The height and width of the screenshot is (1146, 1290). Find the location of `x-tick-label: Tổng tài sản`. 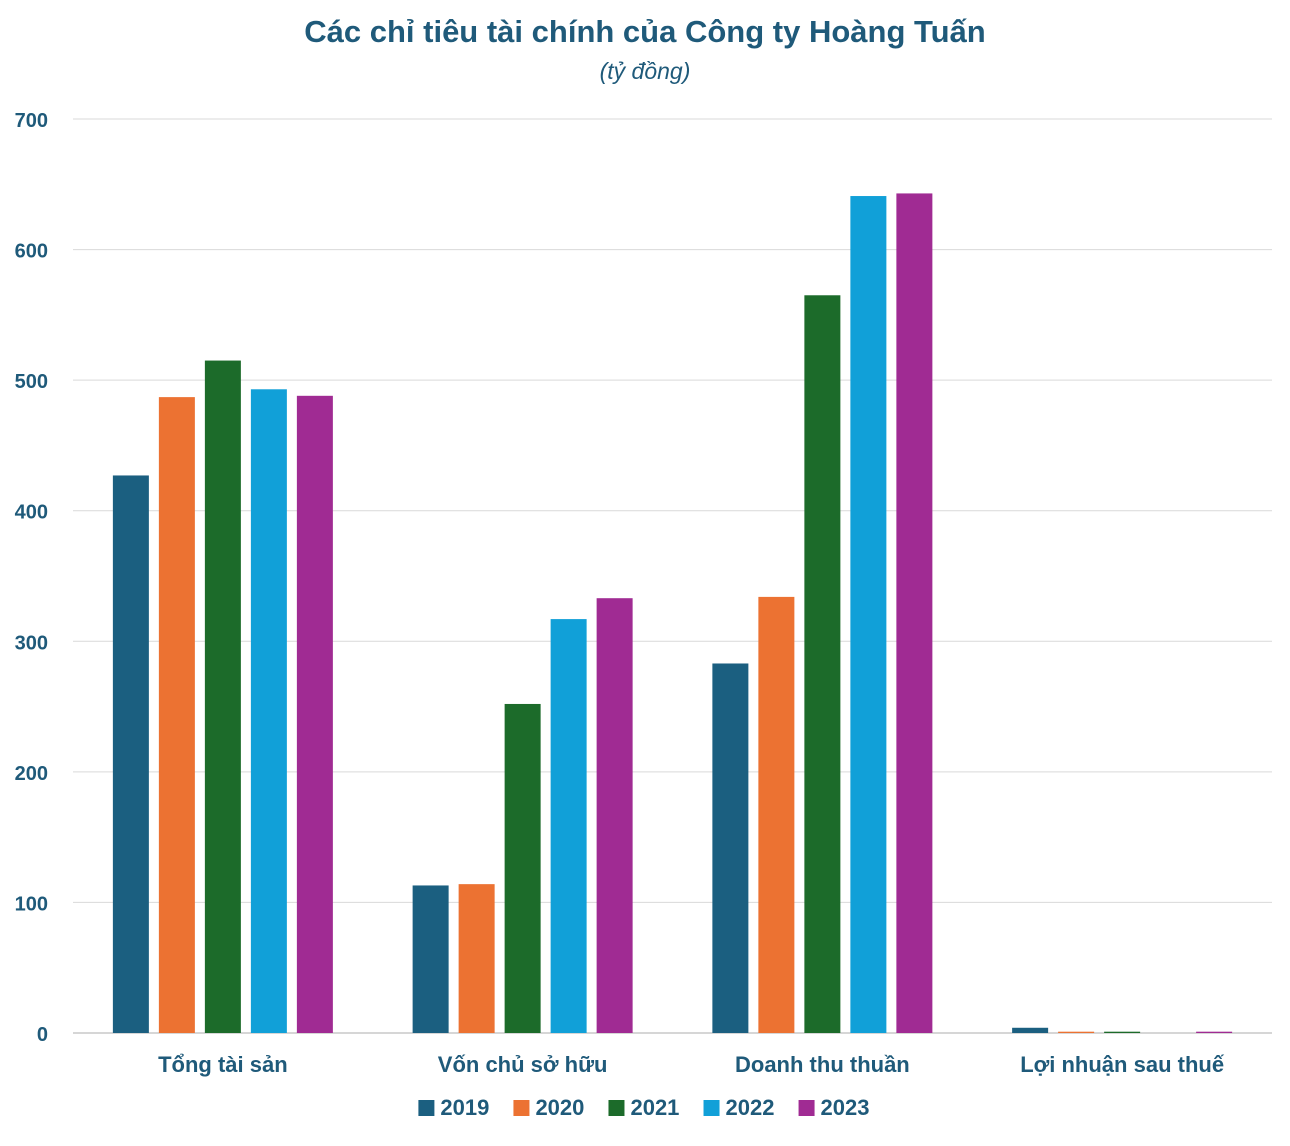

x-tick-label: Tổng tài sản is located at coordinates (223, 1064).